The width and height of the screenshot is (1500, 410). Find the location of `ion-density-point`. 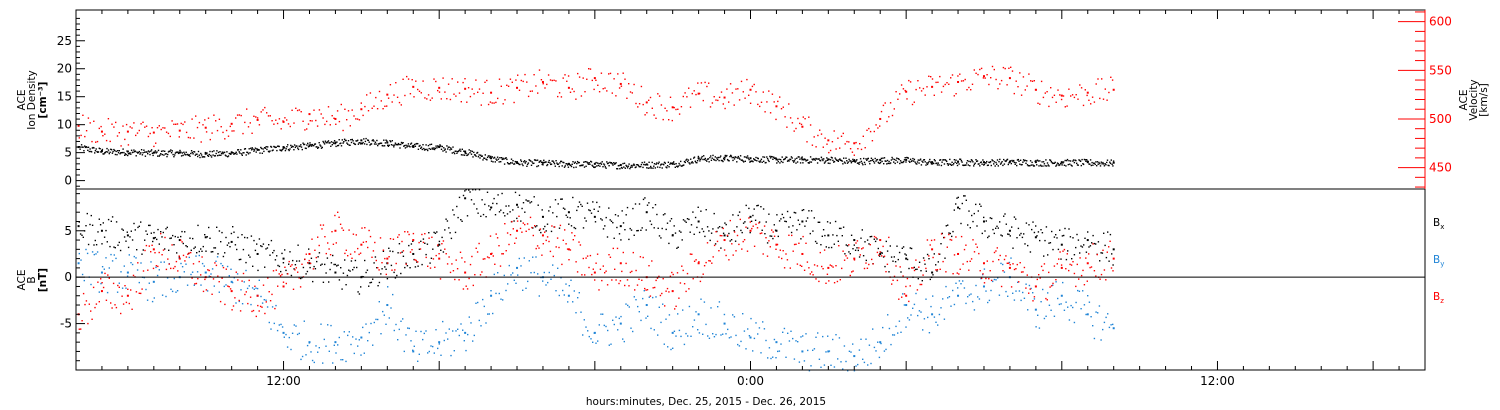

ion-density-point is located at coordinates (880, 159).